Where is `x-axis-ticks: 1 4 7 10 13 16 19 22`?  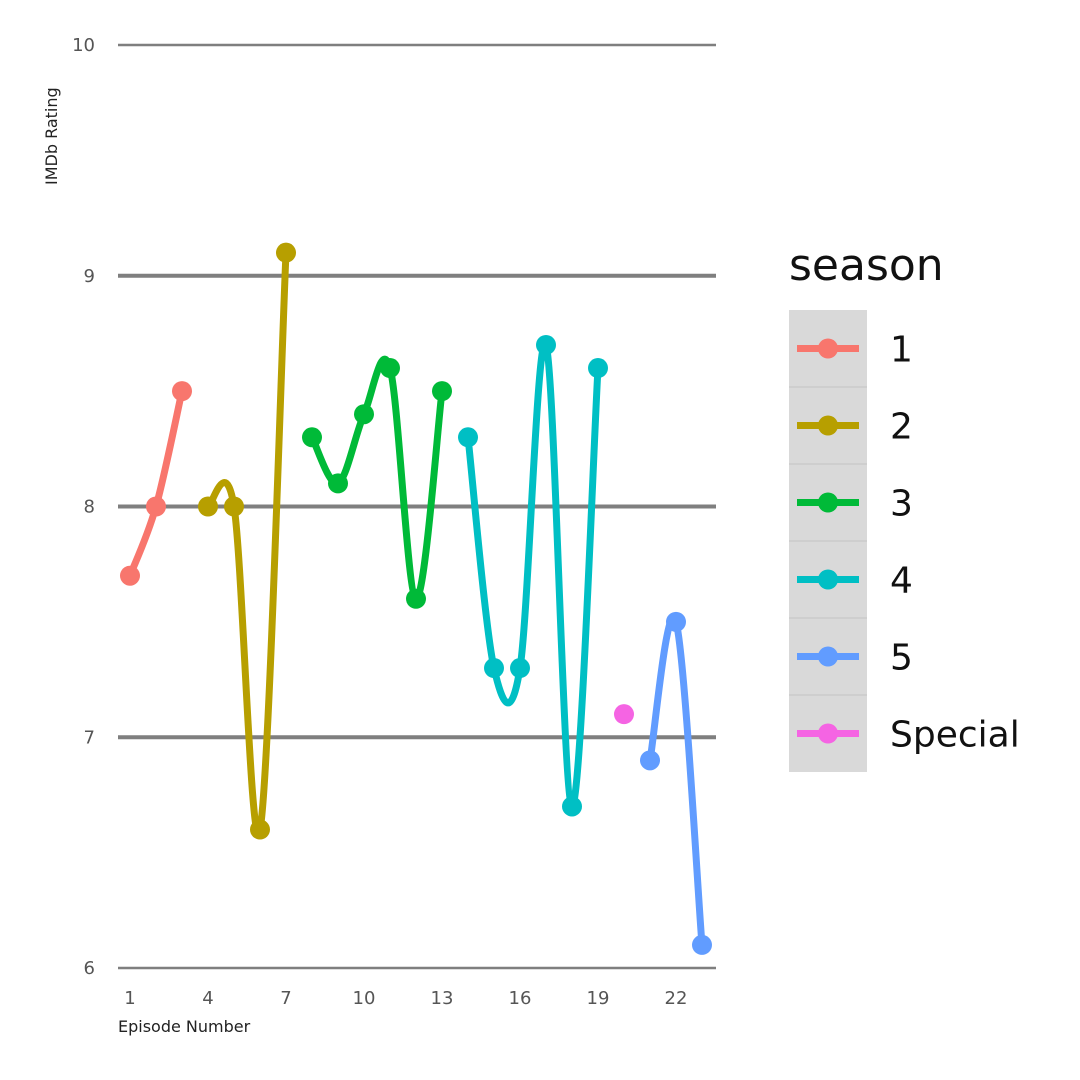
x-axis-ticks: 1 4 7 10 13 16 19 22 is located at coordinates (405, 998).